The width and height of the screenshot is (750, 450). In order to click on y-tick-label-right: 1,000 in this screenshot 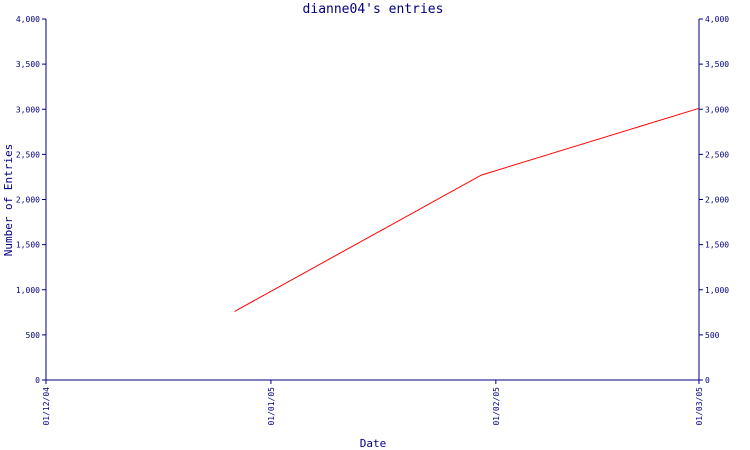, I will do `click(717, 290)`.